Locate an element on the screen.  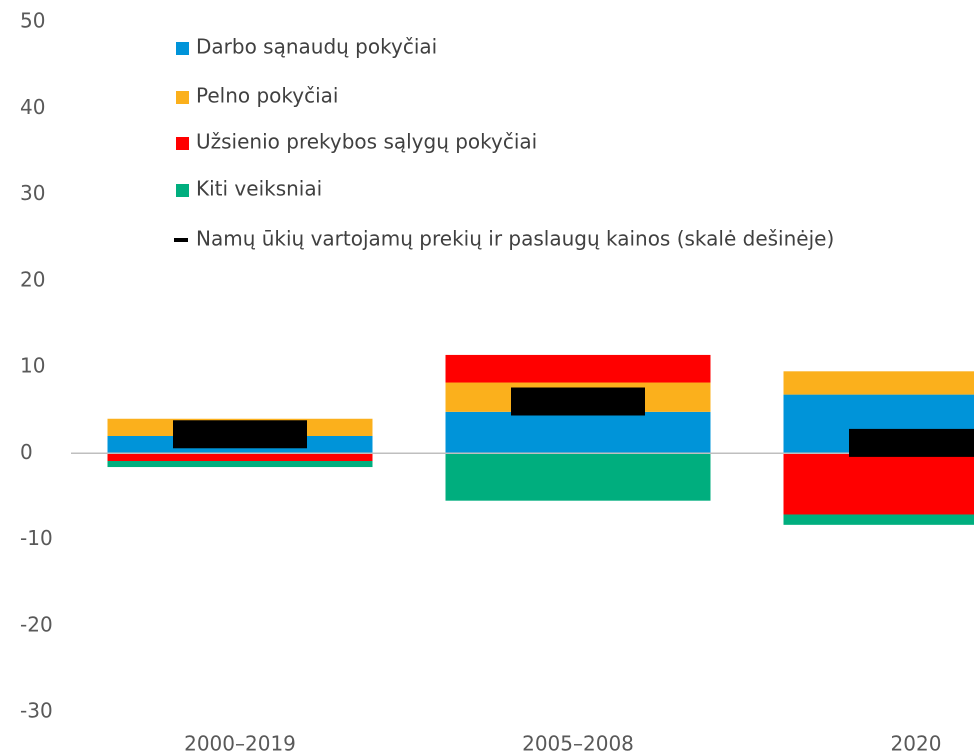
x-tick-label: 2000–2019 is located at coordinates (240, 744).